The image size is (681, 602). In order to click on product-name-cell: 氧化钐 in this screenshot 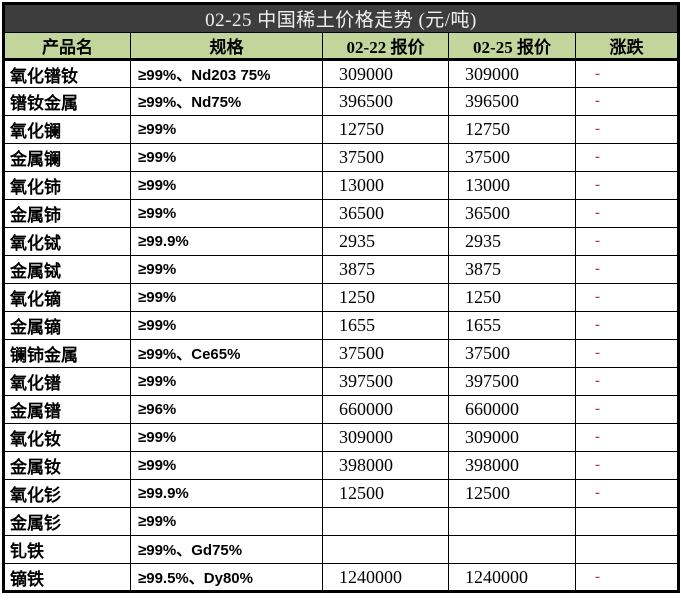, I will do `click(67, 493)`.